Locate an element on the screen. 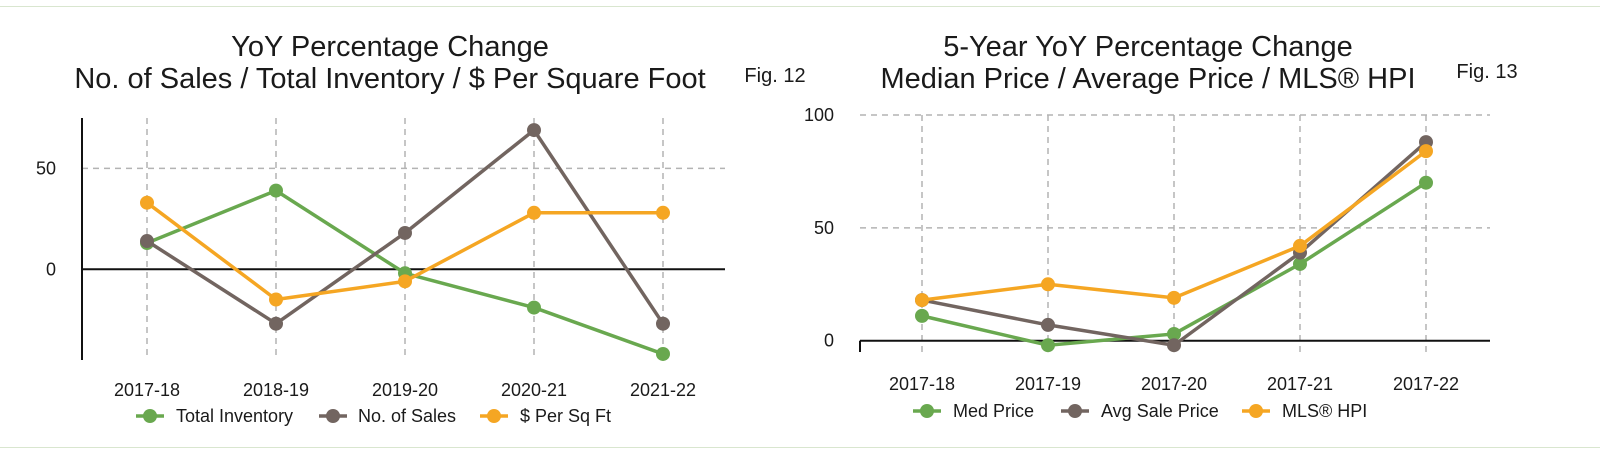 This screenshot has height=454, width=1600. chart2-legend-label: Med Price is located at coordinates (993, 411).